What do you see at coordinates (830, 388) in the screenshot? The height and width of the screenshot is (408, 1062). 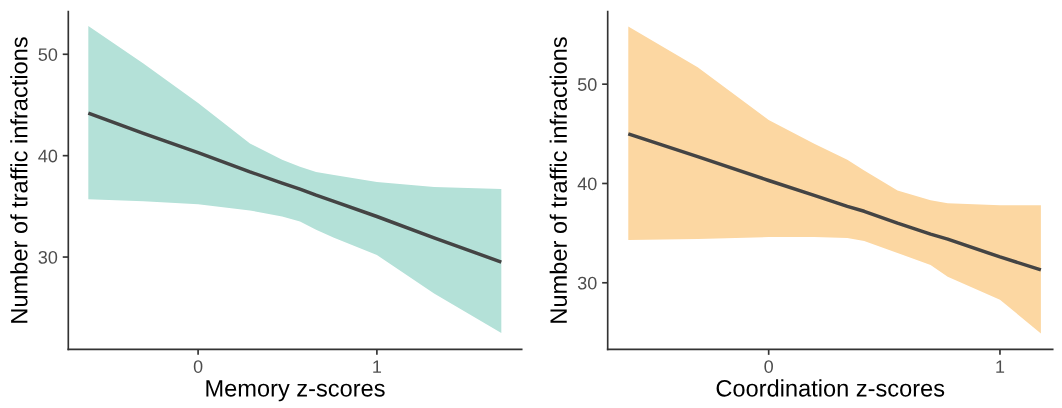 I see `x-axis-title: Coordination z-scores` at bounding box center [830, 388].